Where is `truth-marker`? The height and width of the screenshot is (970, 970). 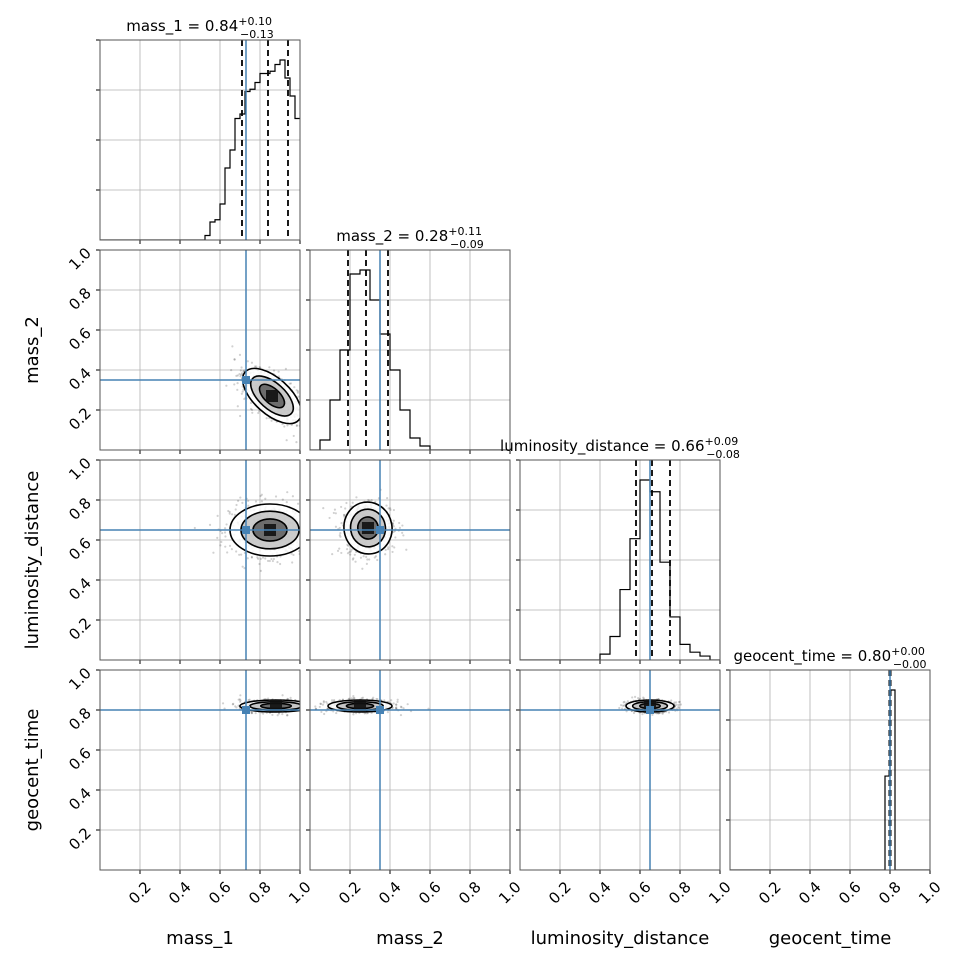 truth-marker is located at coordinates (650, 710).